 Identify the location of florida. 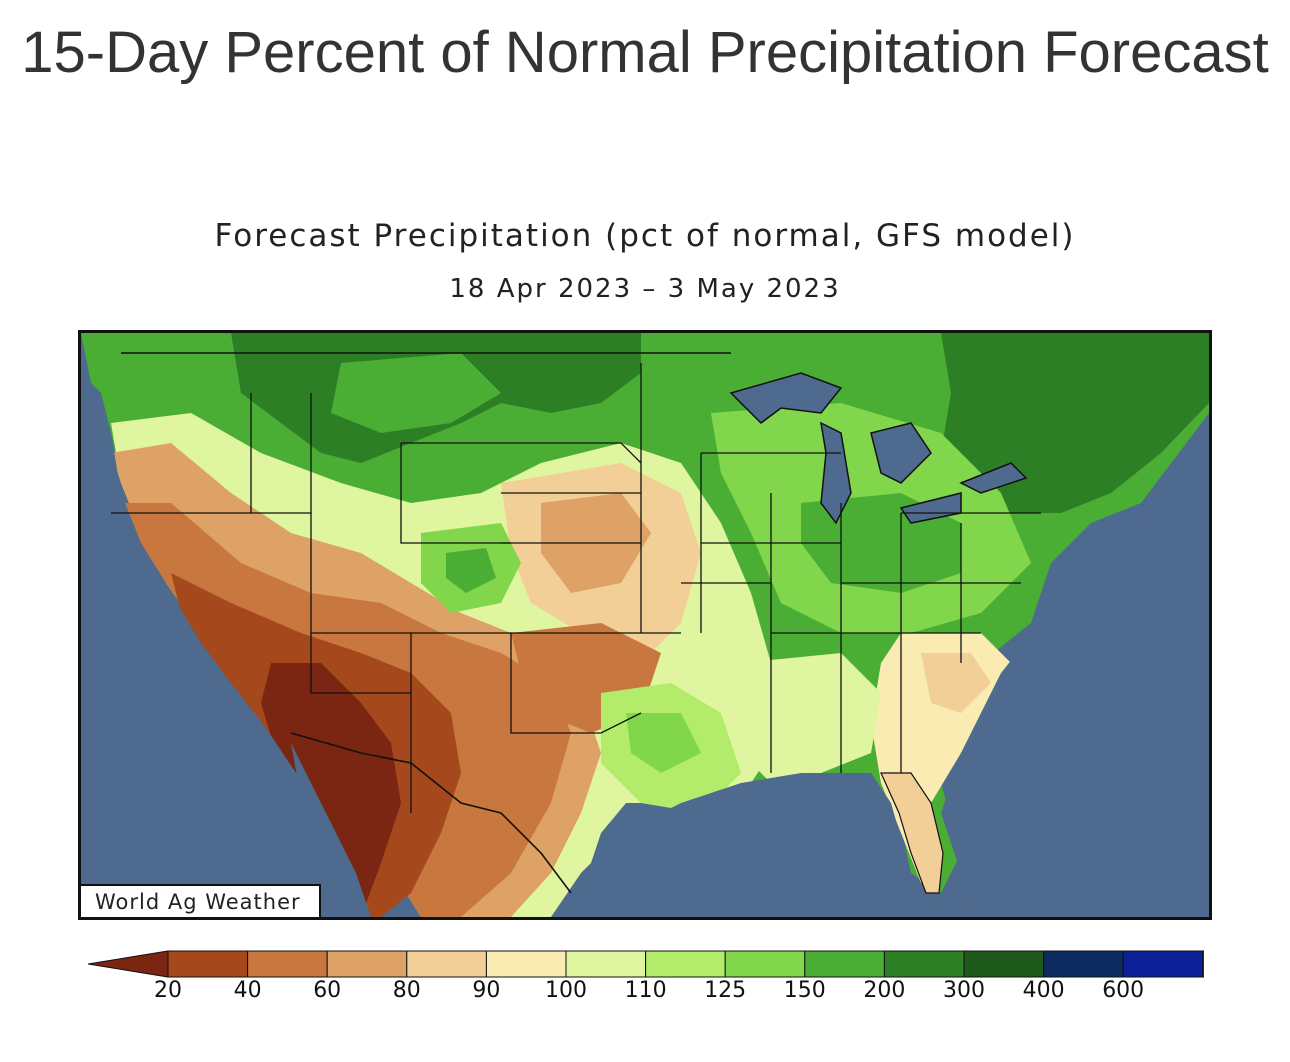
(912, 833).